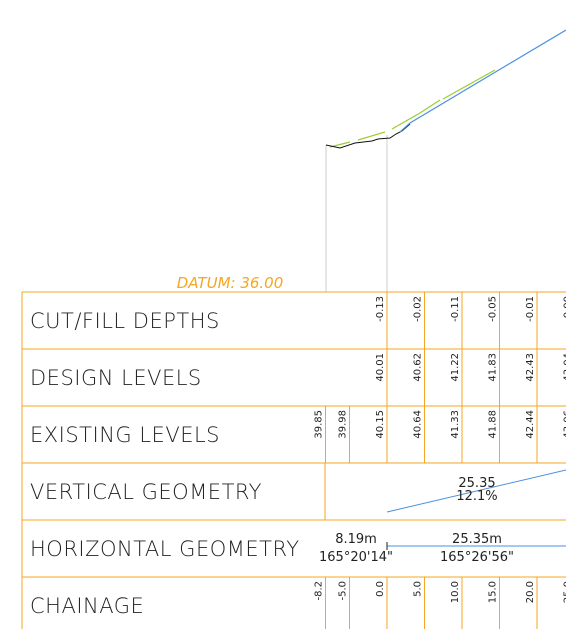  I want to click on value: 41.33, so click(455, 424).